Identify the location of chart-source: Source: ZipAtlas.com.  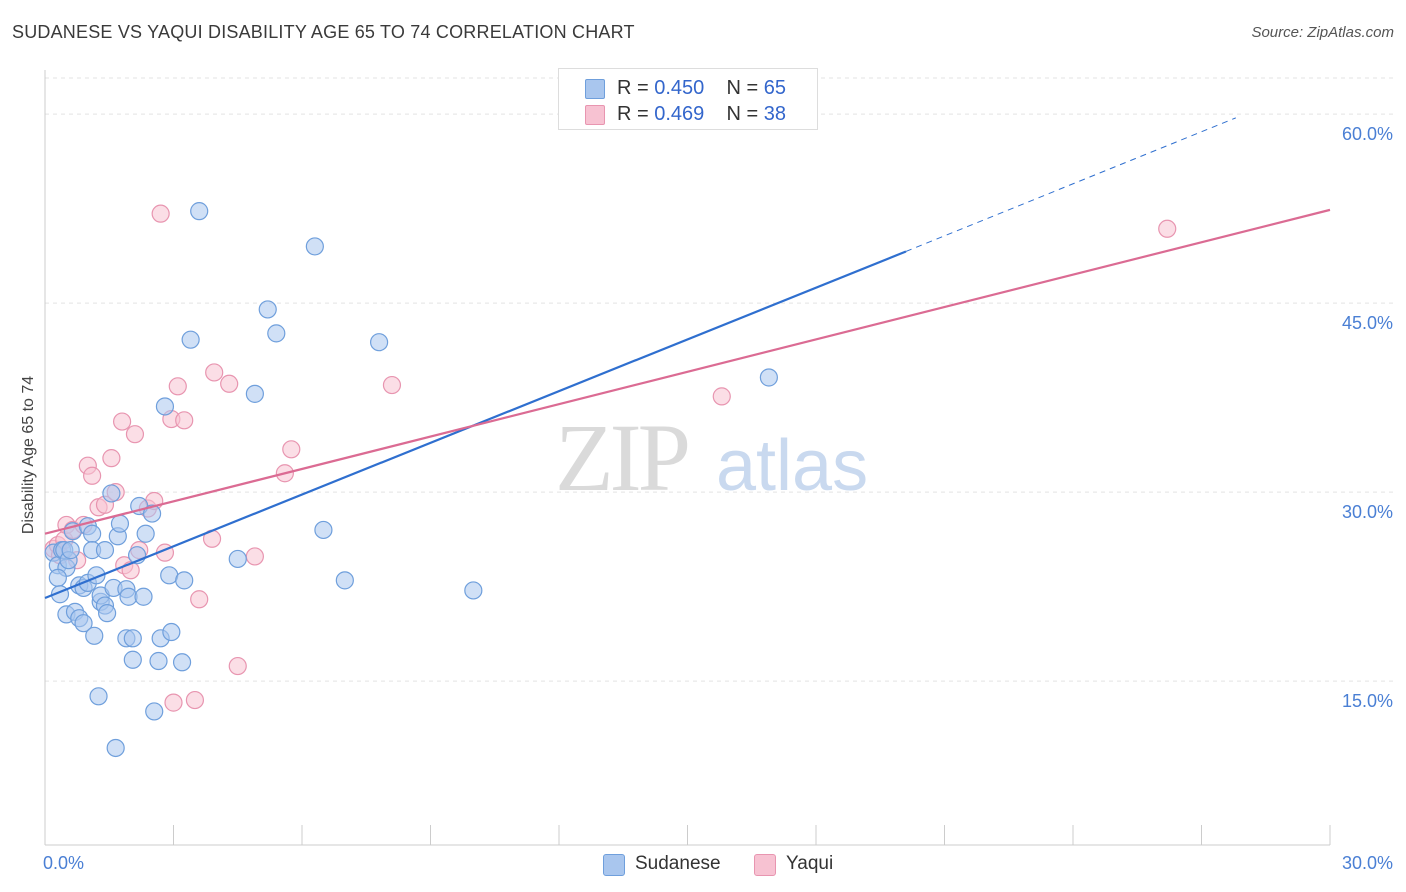
(1322, 32).